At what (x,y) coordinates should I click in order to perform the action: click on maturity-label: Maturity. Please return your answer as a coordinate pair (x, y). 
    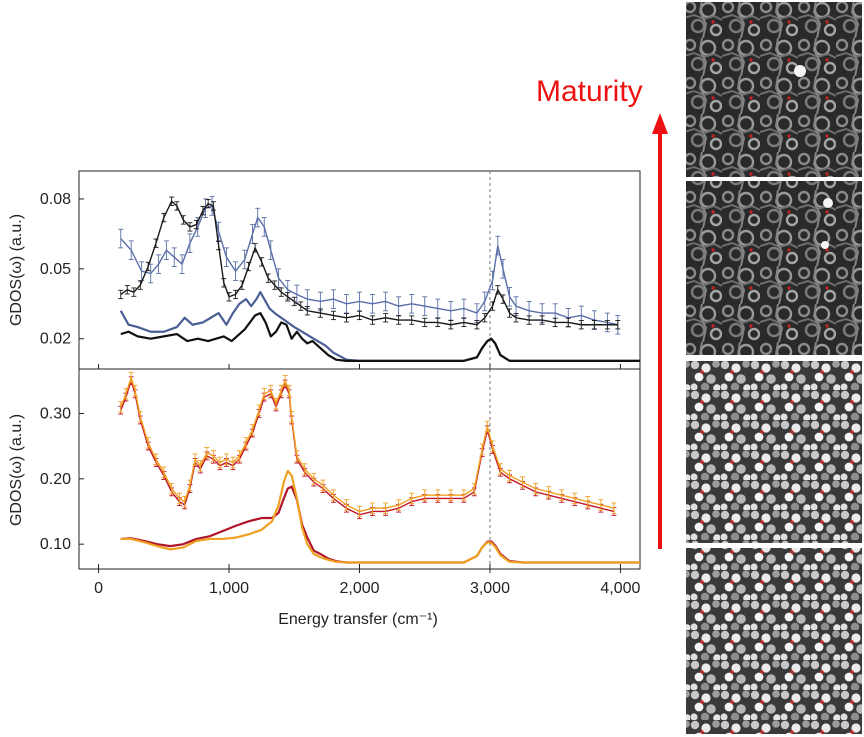
    Looking at the image, I should click on (589, 91).